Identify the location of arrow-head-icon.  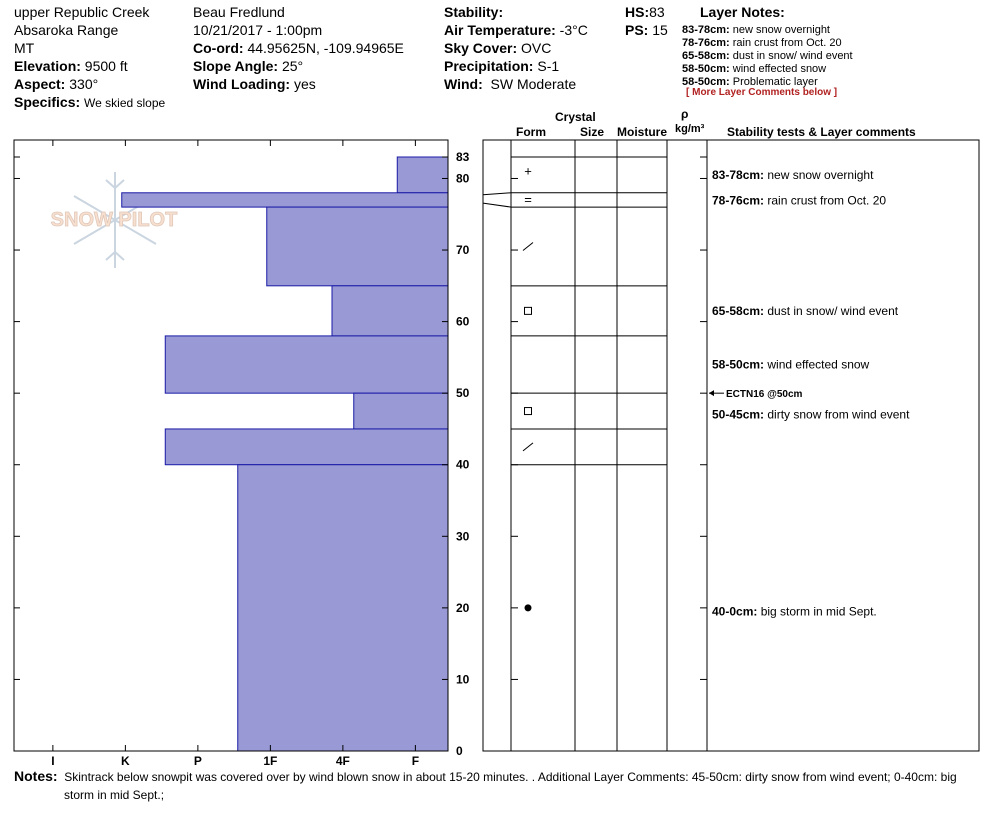
(711, 393).